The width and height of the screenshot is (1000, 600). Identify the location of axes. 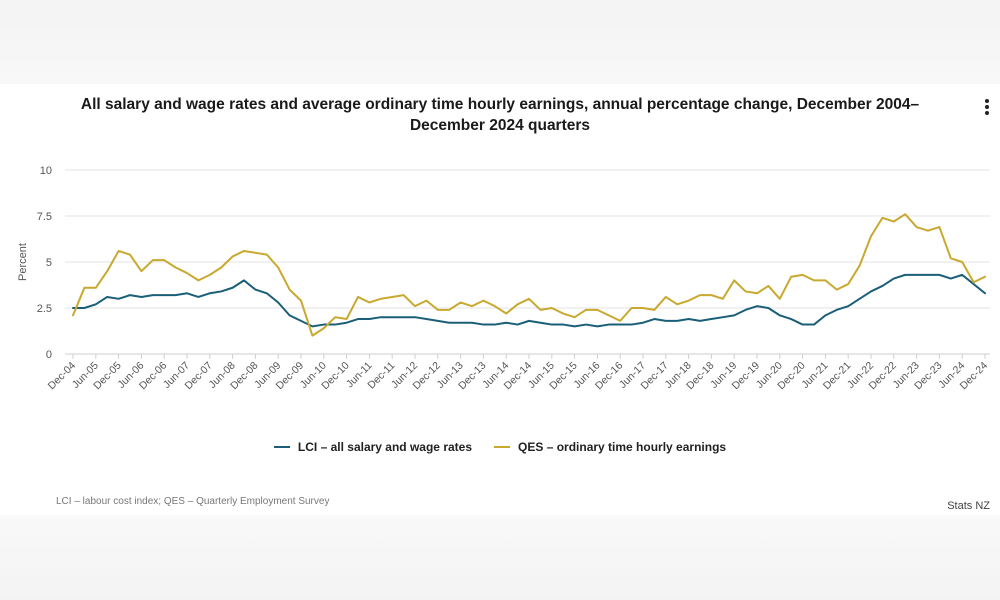
(527, 356).